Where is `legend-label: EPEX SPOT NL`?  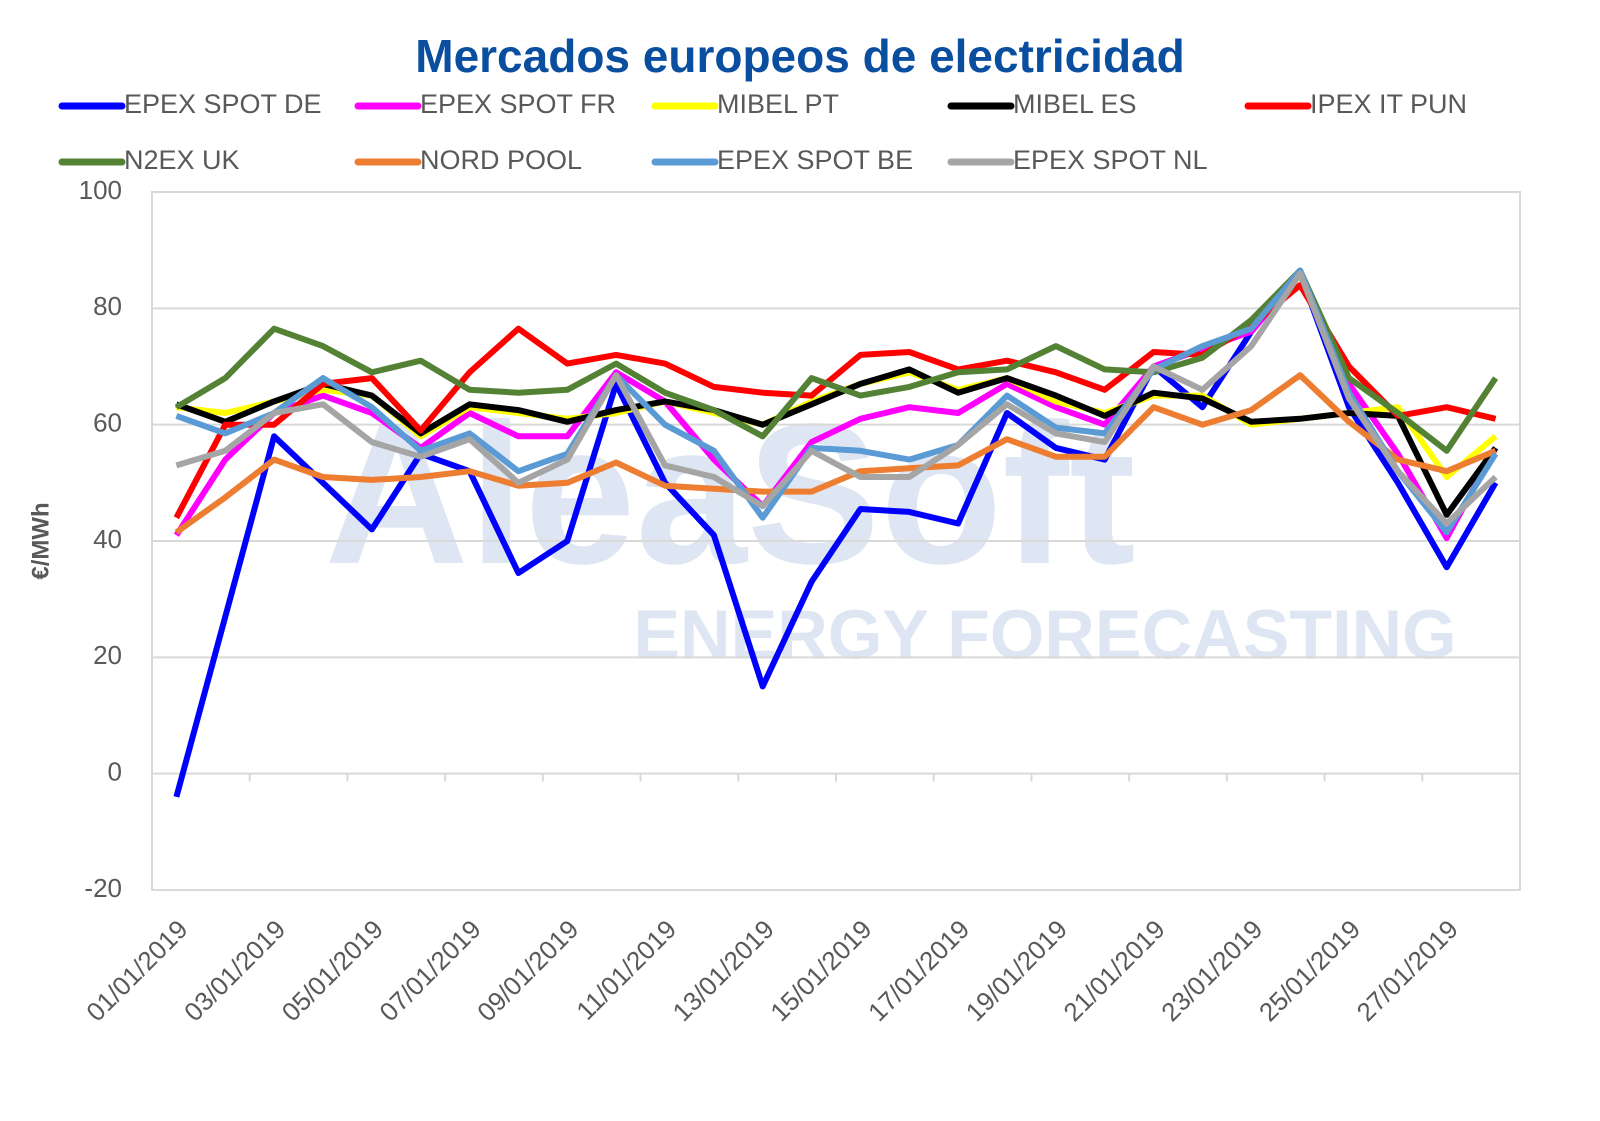 legend-label: EPEX SPOT NL is located at coordinates (1110, 160).